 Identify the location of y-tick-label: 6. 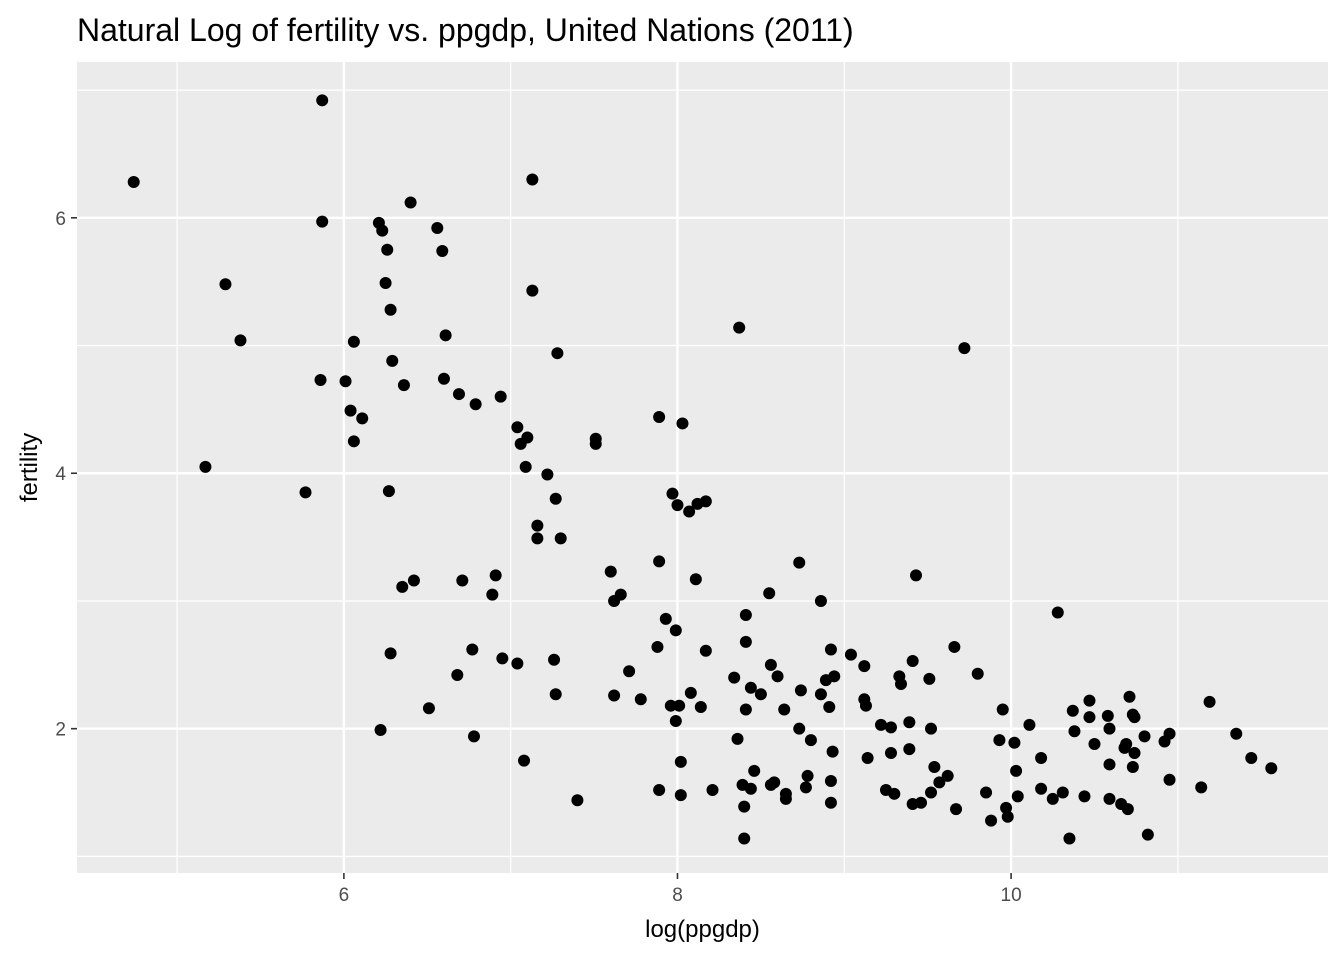
(60, 219).